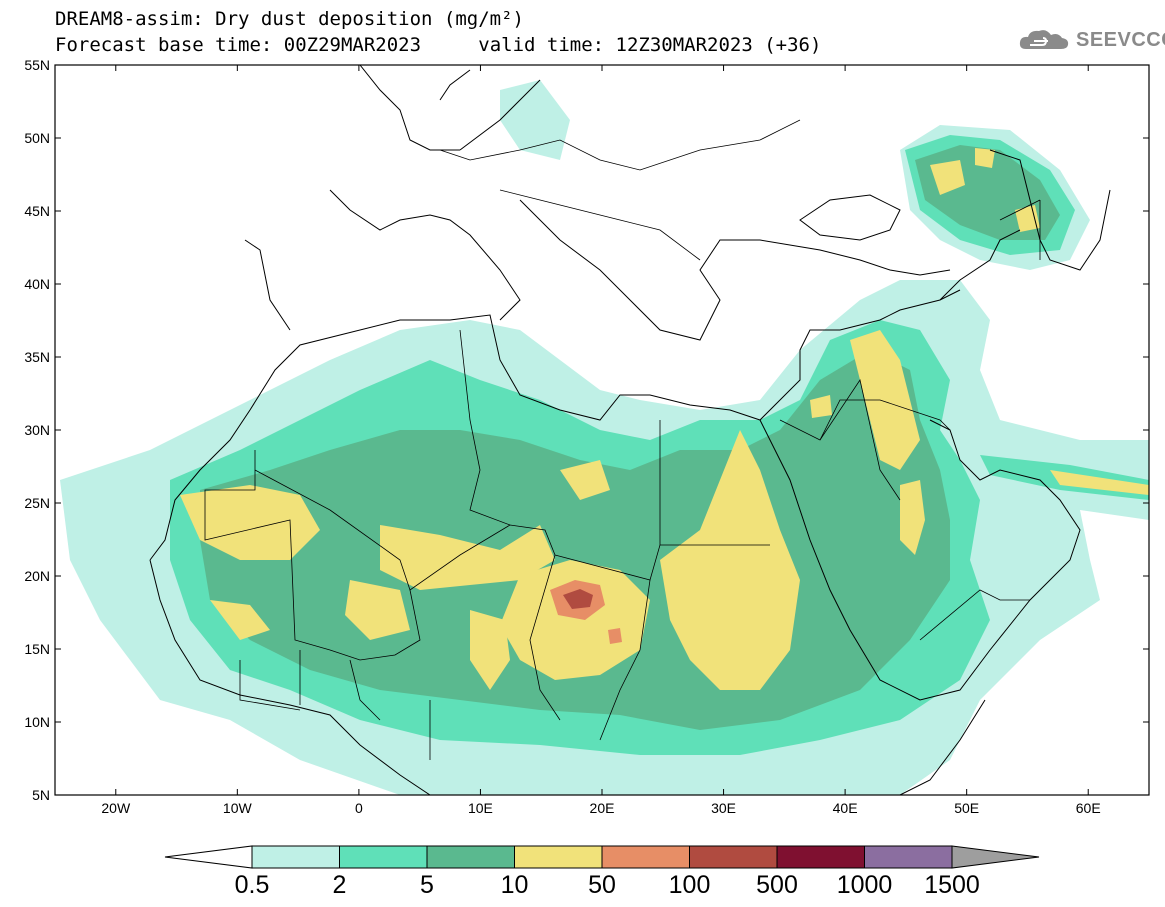  Describe the element at coordinates (995, 857) in the screenshot. I see `colorbar-high-arrow` at that location.